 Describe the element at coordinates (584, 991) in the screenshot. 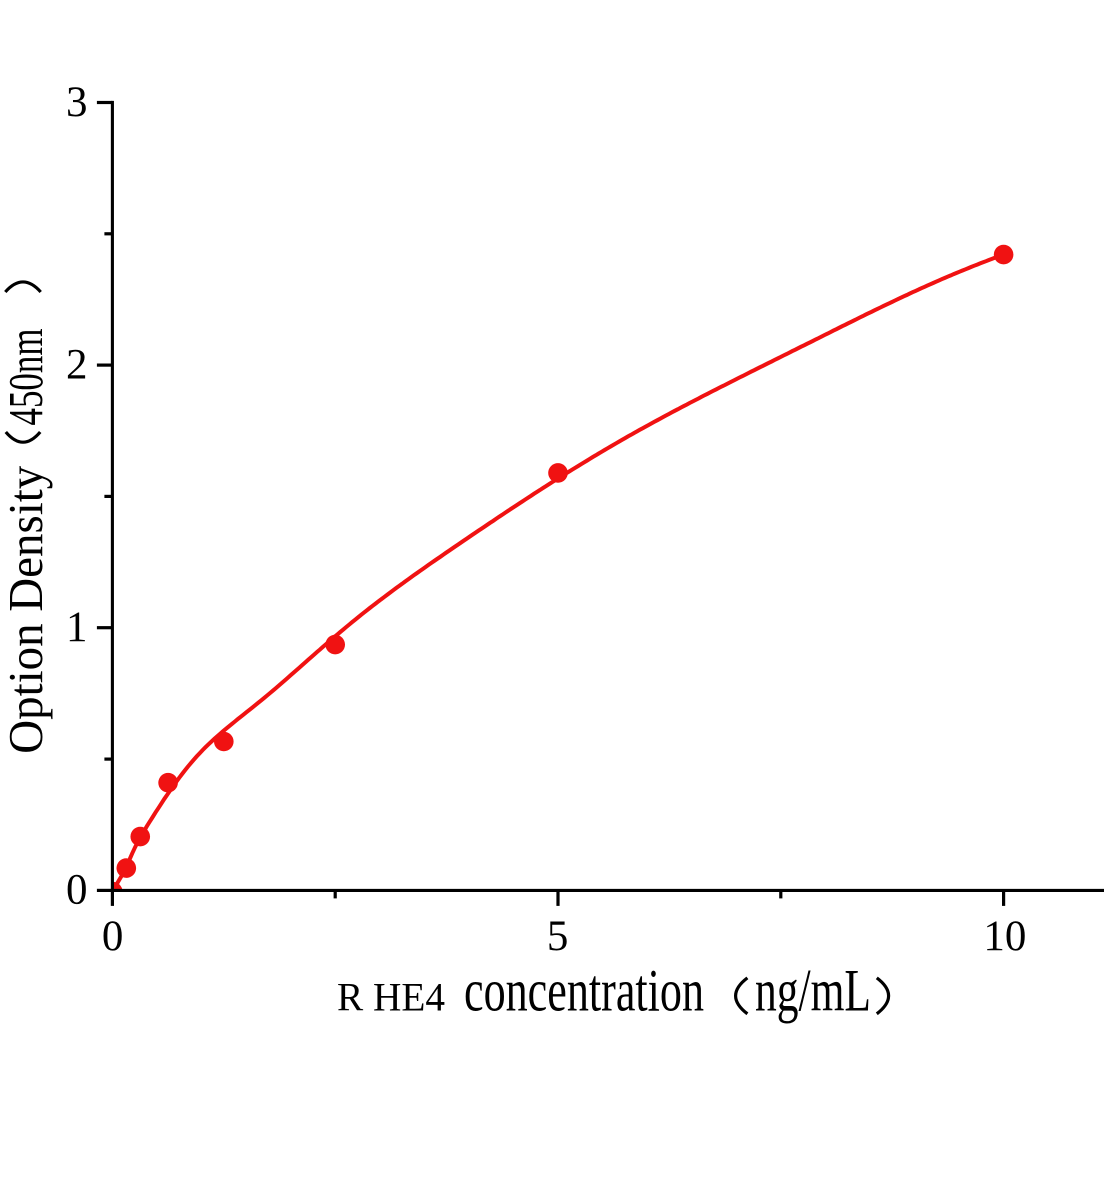

I see `svg-text: concentration` at that location.